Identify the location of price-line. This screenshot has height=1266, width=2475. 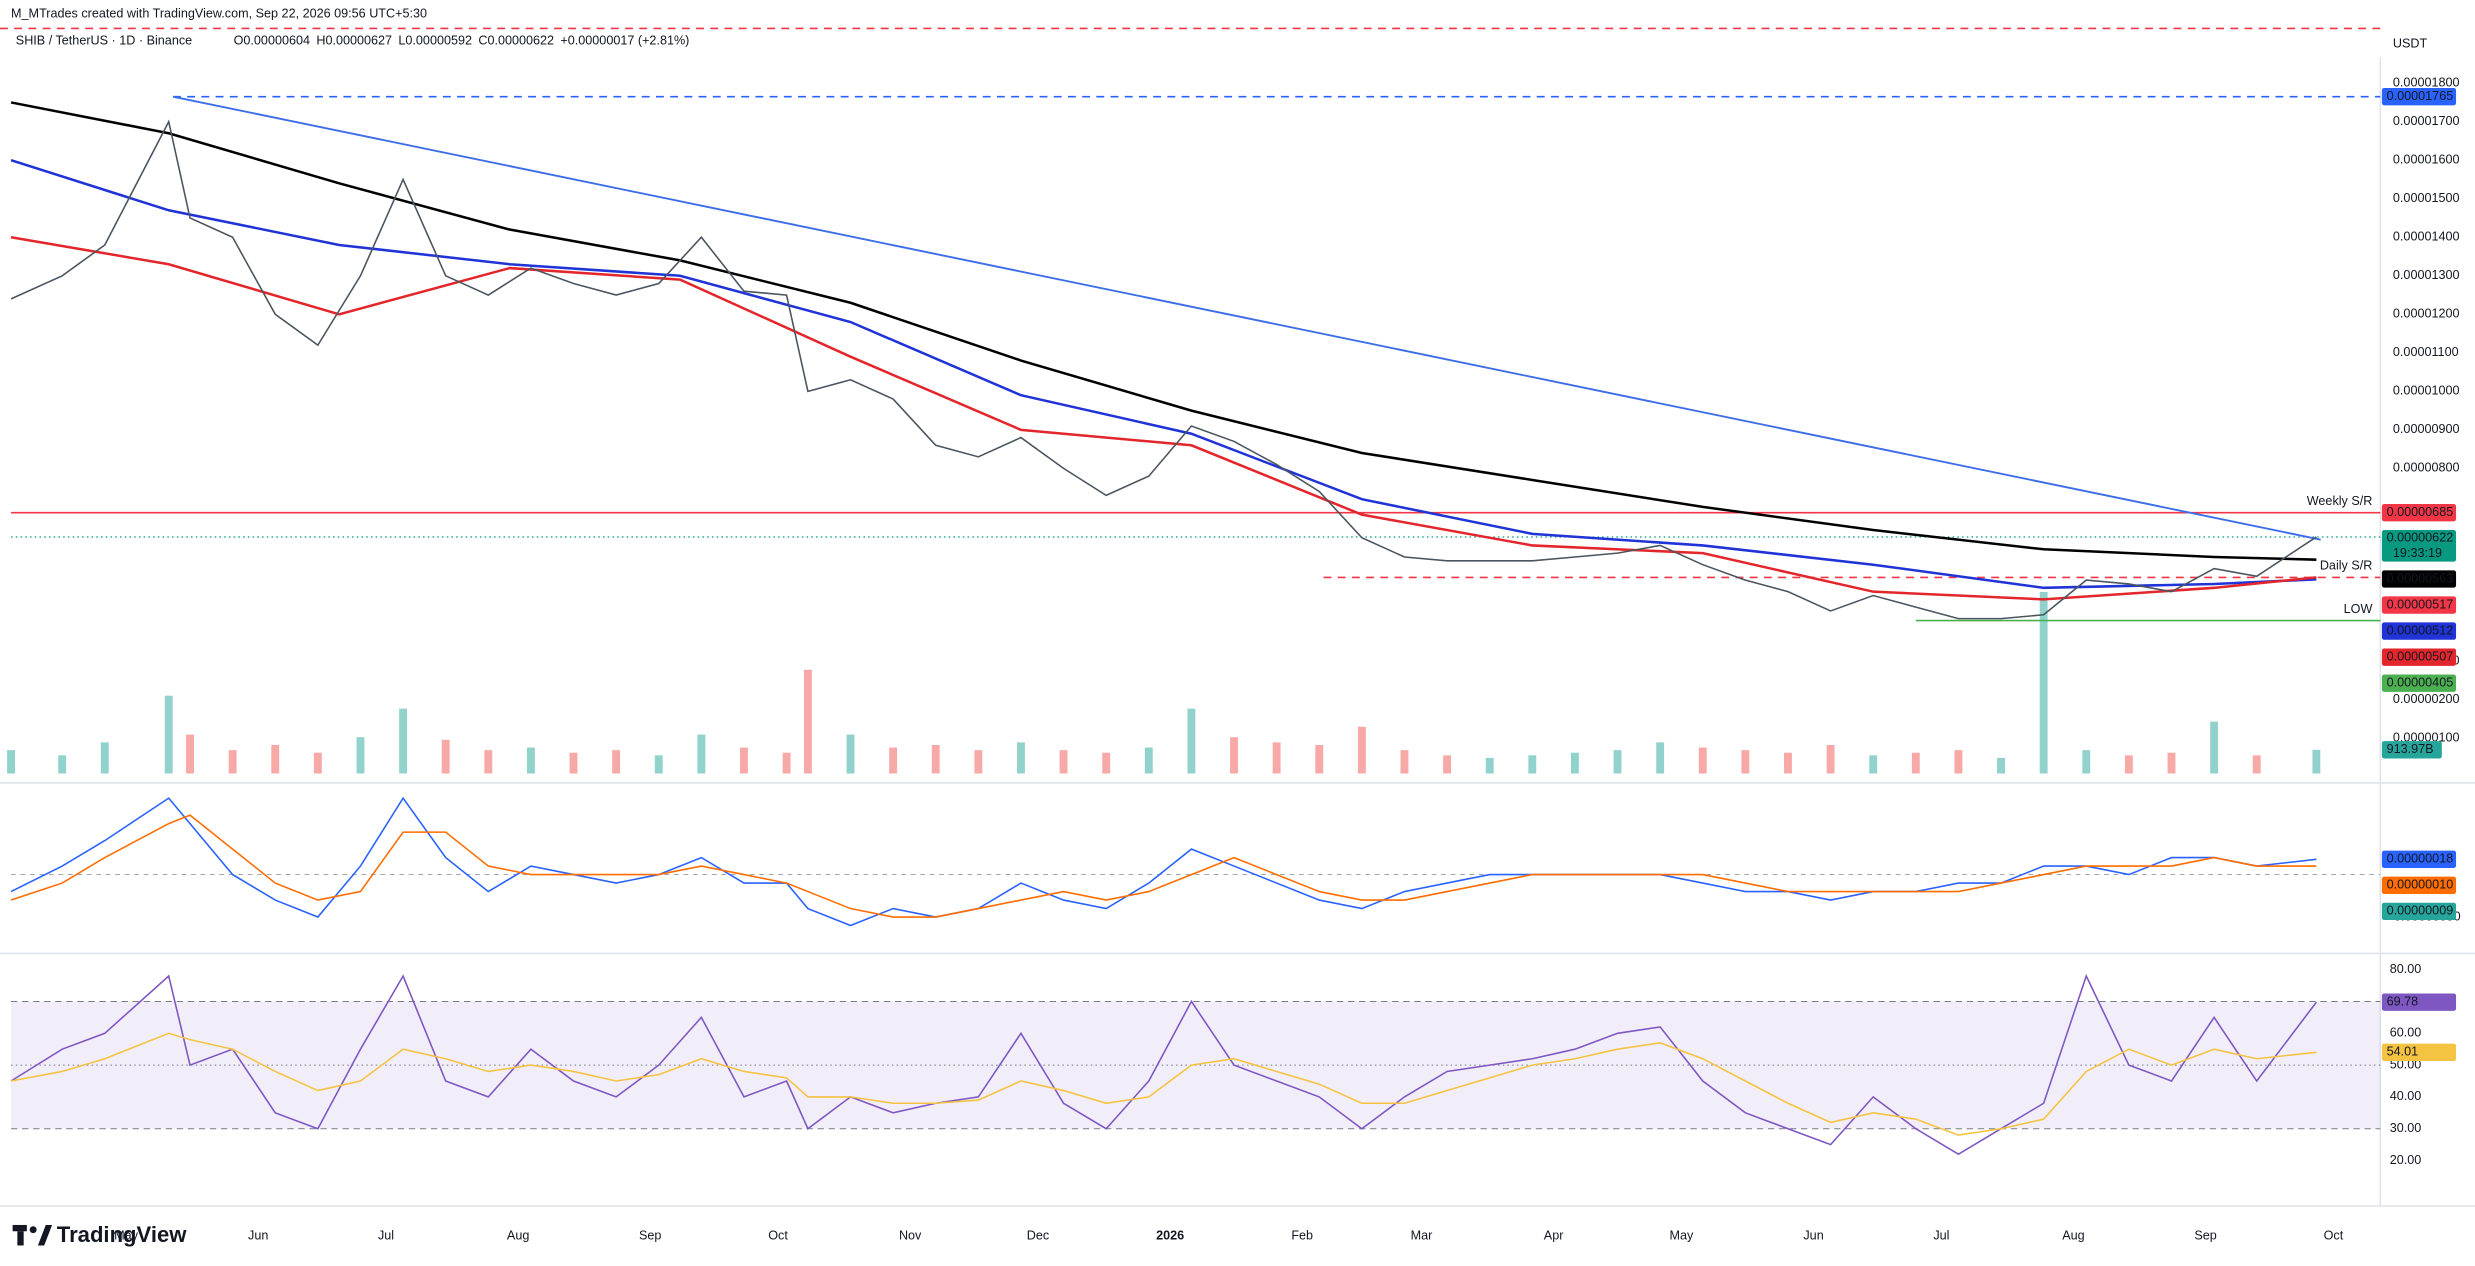
(1163, 1084).